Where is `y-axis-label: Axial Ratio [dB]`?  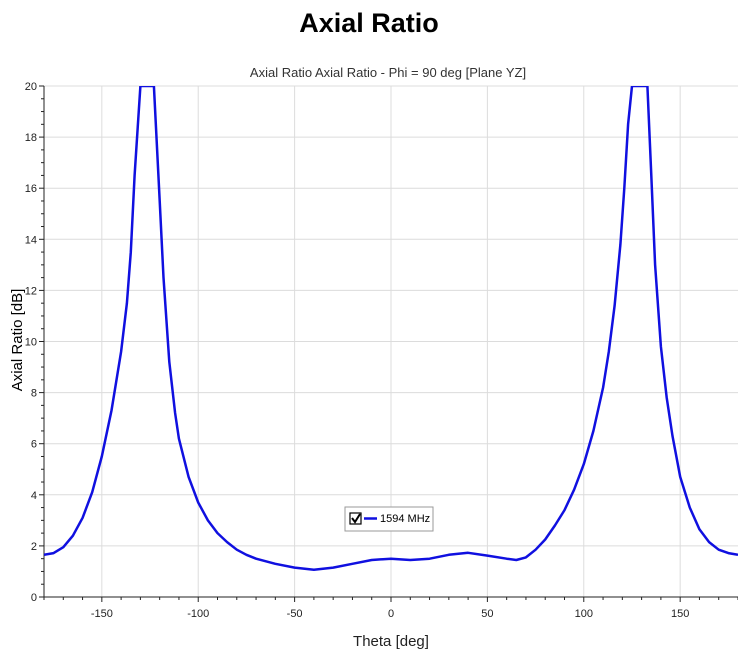 y-axis-label: Axial Ratio [dB] is located at coordinates (17, 340).